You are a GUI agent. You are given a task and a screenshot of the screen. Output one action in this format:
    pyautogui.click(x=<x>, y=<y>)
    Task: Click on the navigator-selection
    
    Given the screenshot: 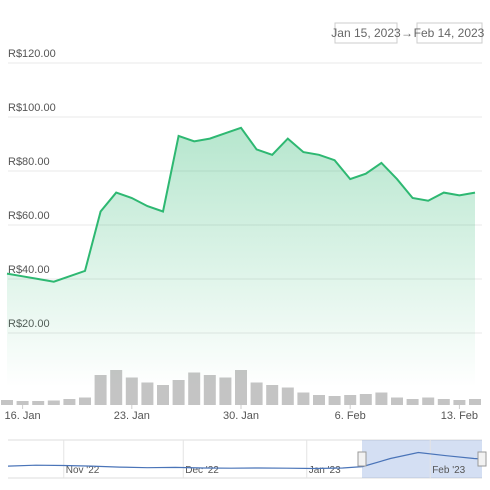 What is the action you would take?
    pyautogui.click(x=422, y=459)
    